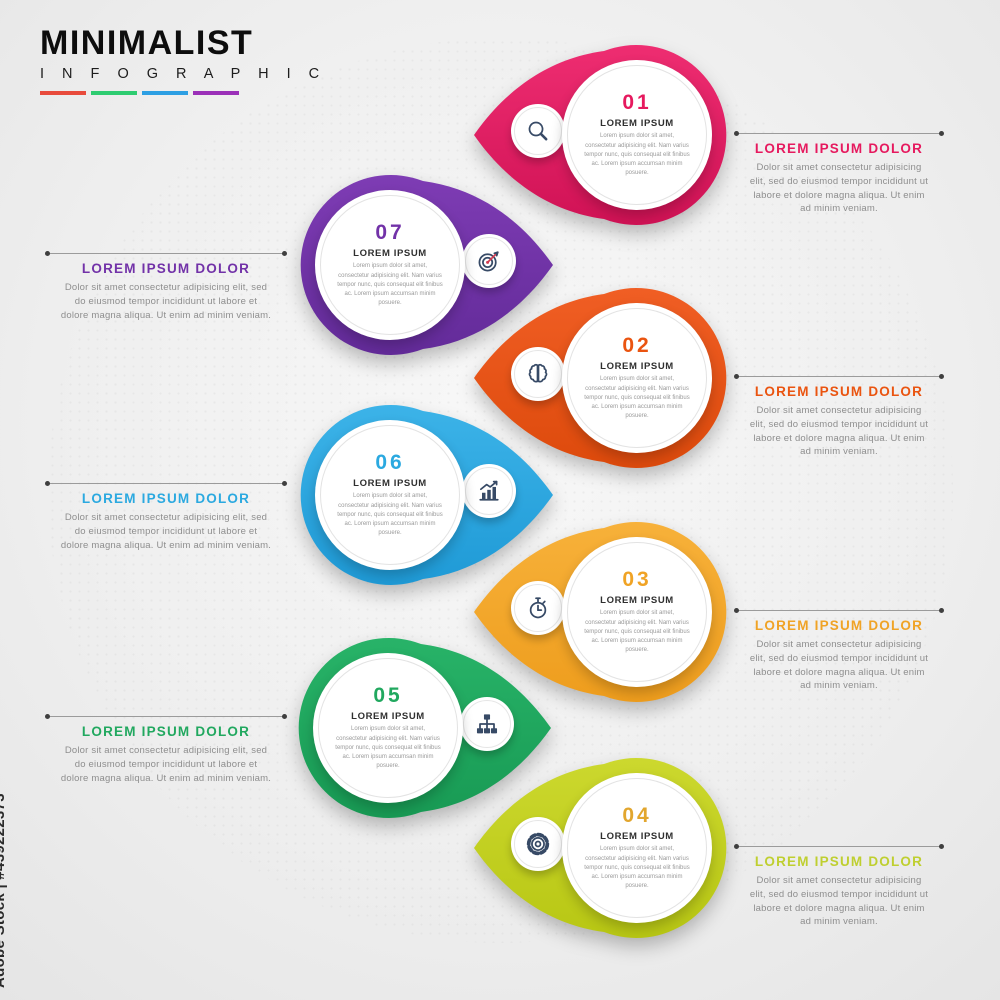  Describe the element at coordinates (538, 608) in the screenshot. I see `stopwatch-icon` at that location.